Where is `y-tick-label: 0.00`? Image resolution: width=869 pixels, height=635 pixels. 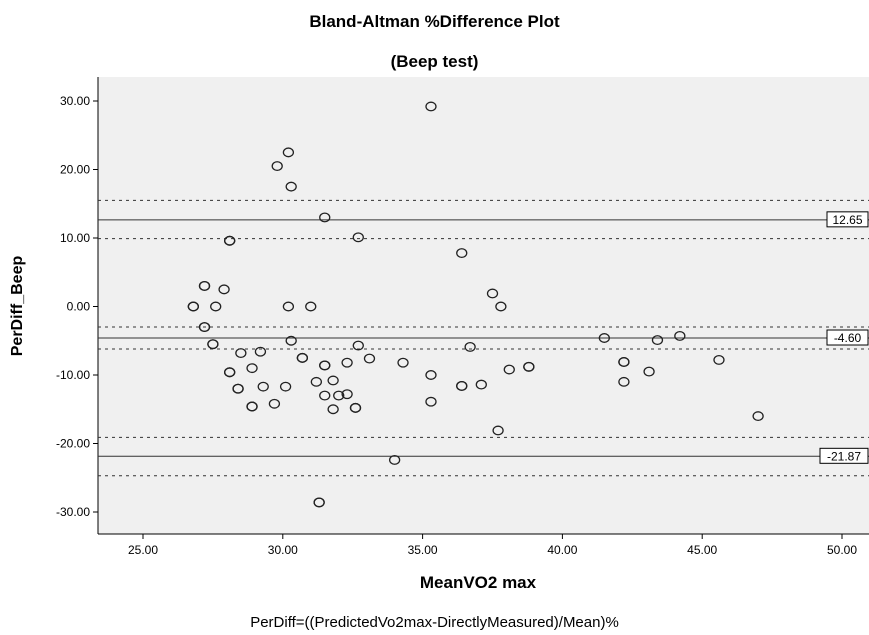 y-tick-label: 0.00 is located at coordinates (79, 307).